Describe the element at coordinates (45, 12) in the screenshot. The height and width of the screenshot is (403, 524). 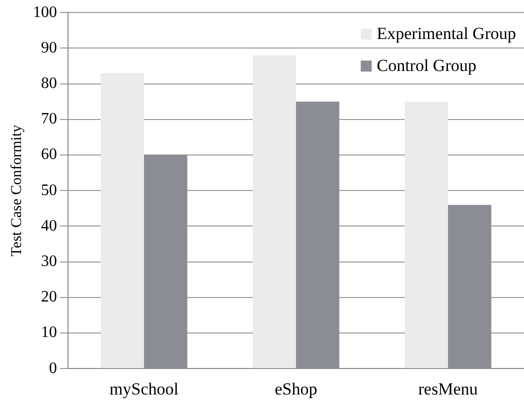
I see `y-tick-label: 100` at that location.